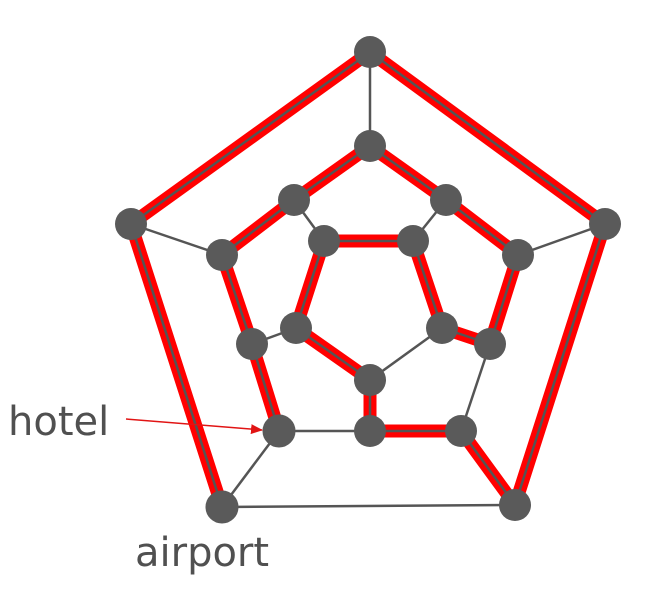 The width and height of the screenshot is (664, 601). What do you see at coordinates (222, 507) in the screenshot?
I see `airport-node` at bounding box center [222, 507].